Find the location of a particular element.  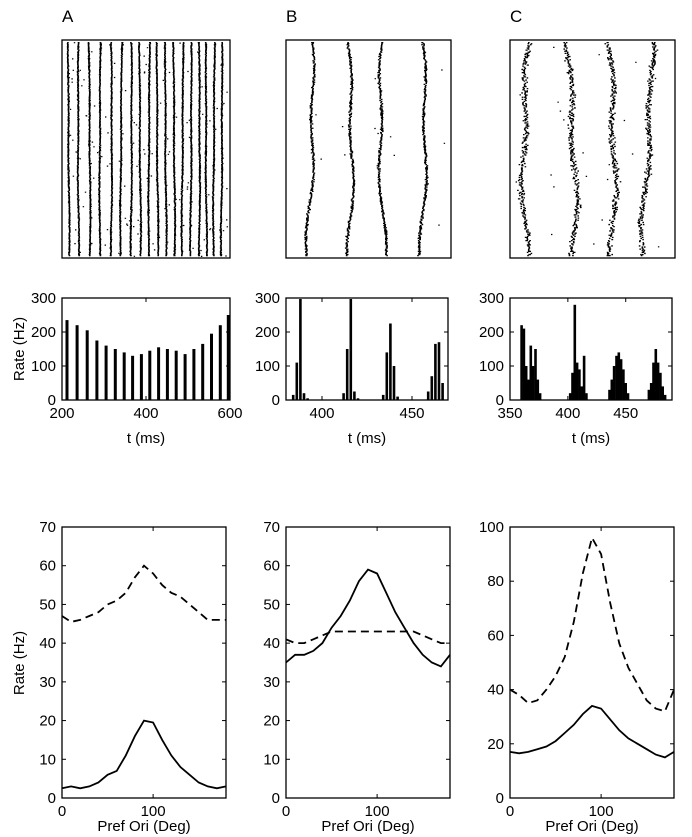

histogram-b-frame is located at coordinates (367, 349).